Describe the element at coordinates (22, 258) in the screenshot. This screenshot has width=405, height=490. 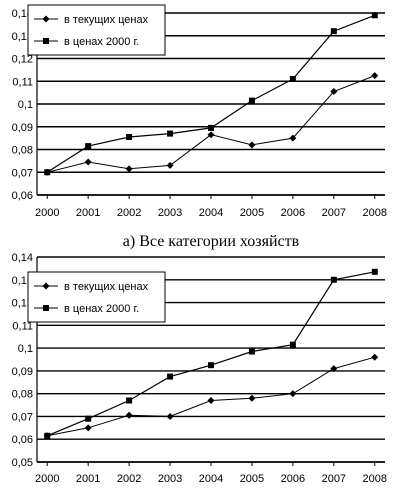
I see `y-tick-label: 0,14` at that location.